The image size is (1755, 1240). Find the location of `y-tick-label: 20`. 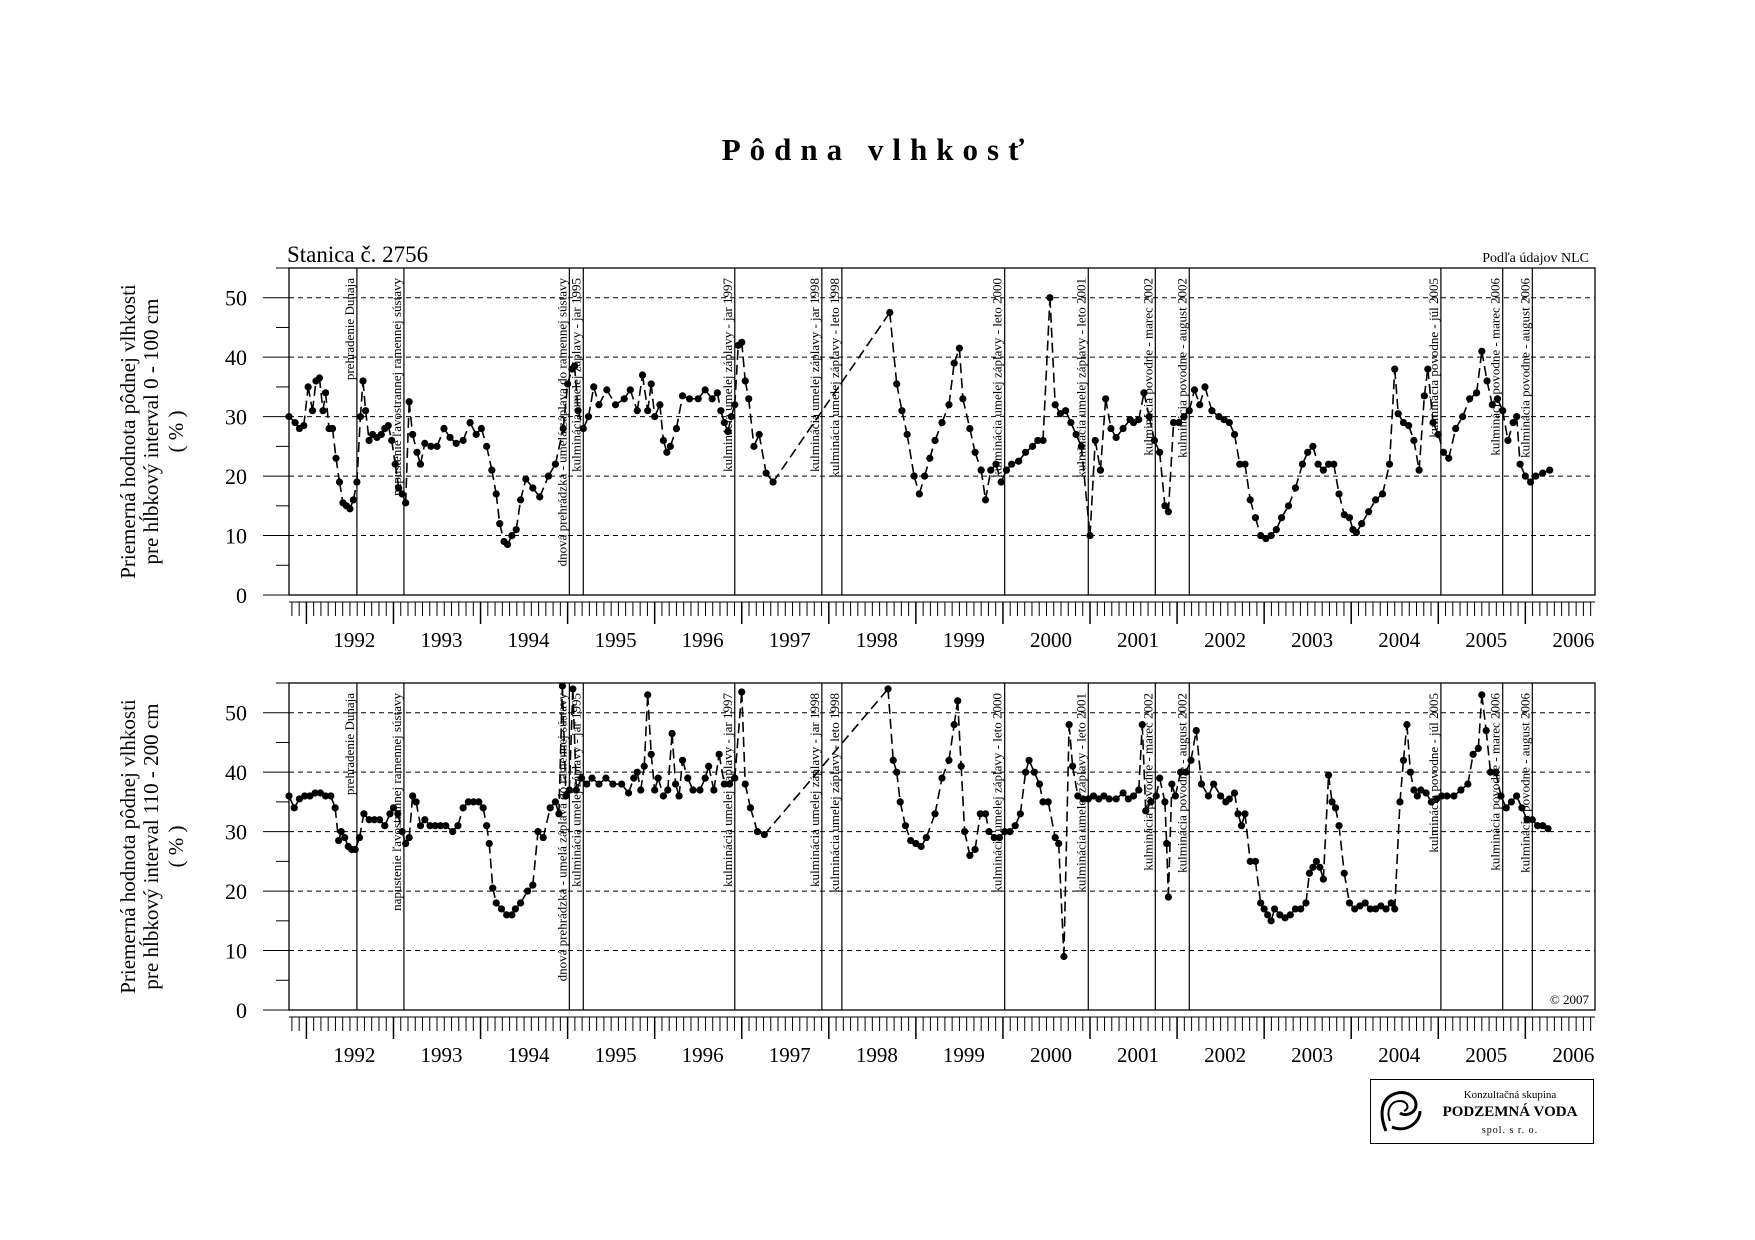

y-tick-label: 20 is located at coordinates (236, 891).